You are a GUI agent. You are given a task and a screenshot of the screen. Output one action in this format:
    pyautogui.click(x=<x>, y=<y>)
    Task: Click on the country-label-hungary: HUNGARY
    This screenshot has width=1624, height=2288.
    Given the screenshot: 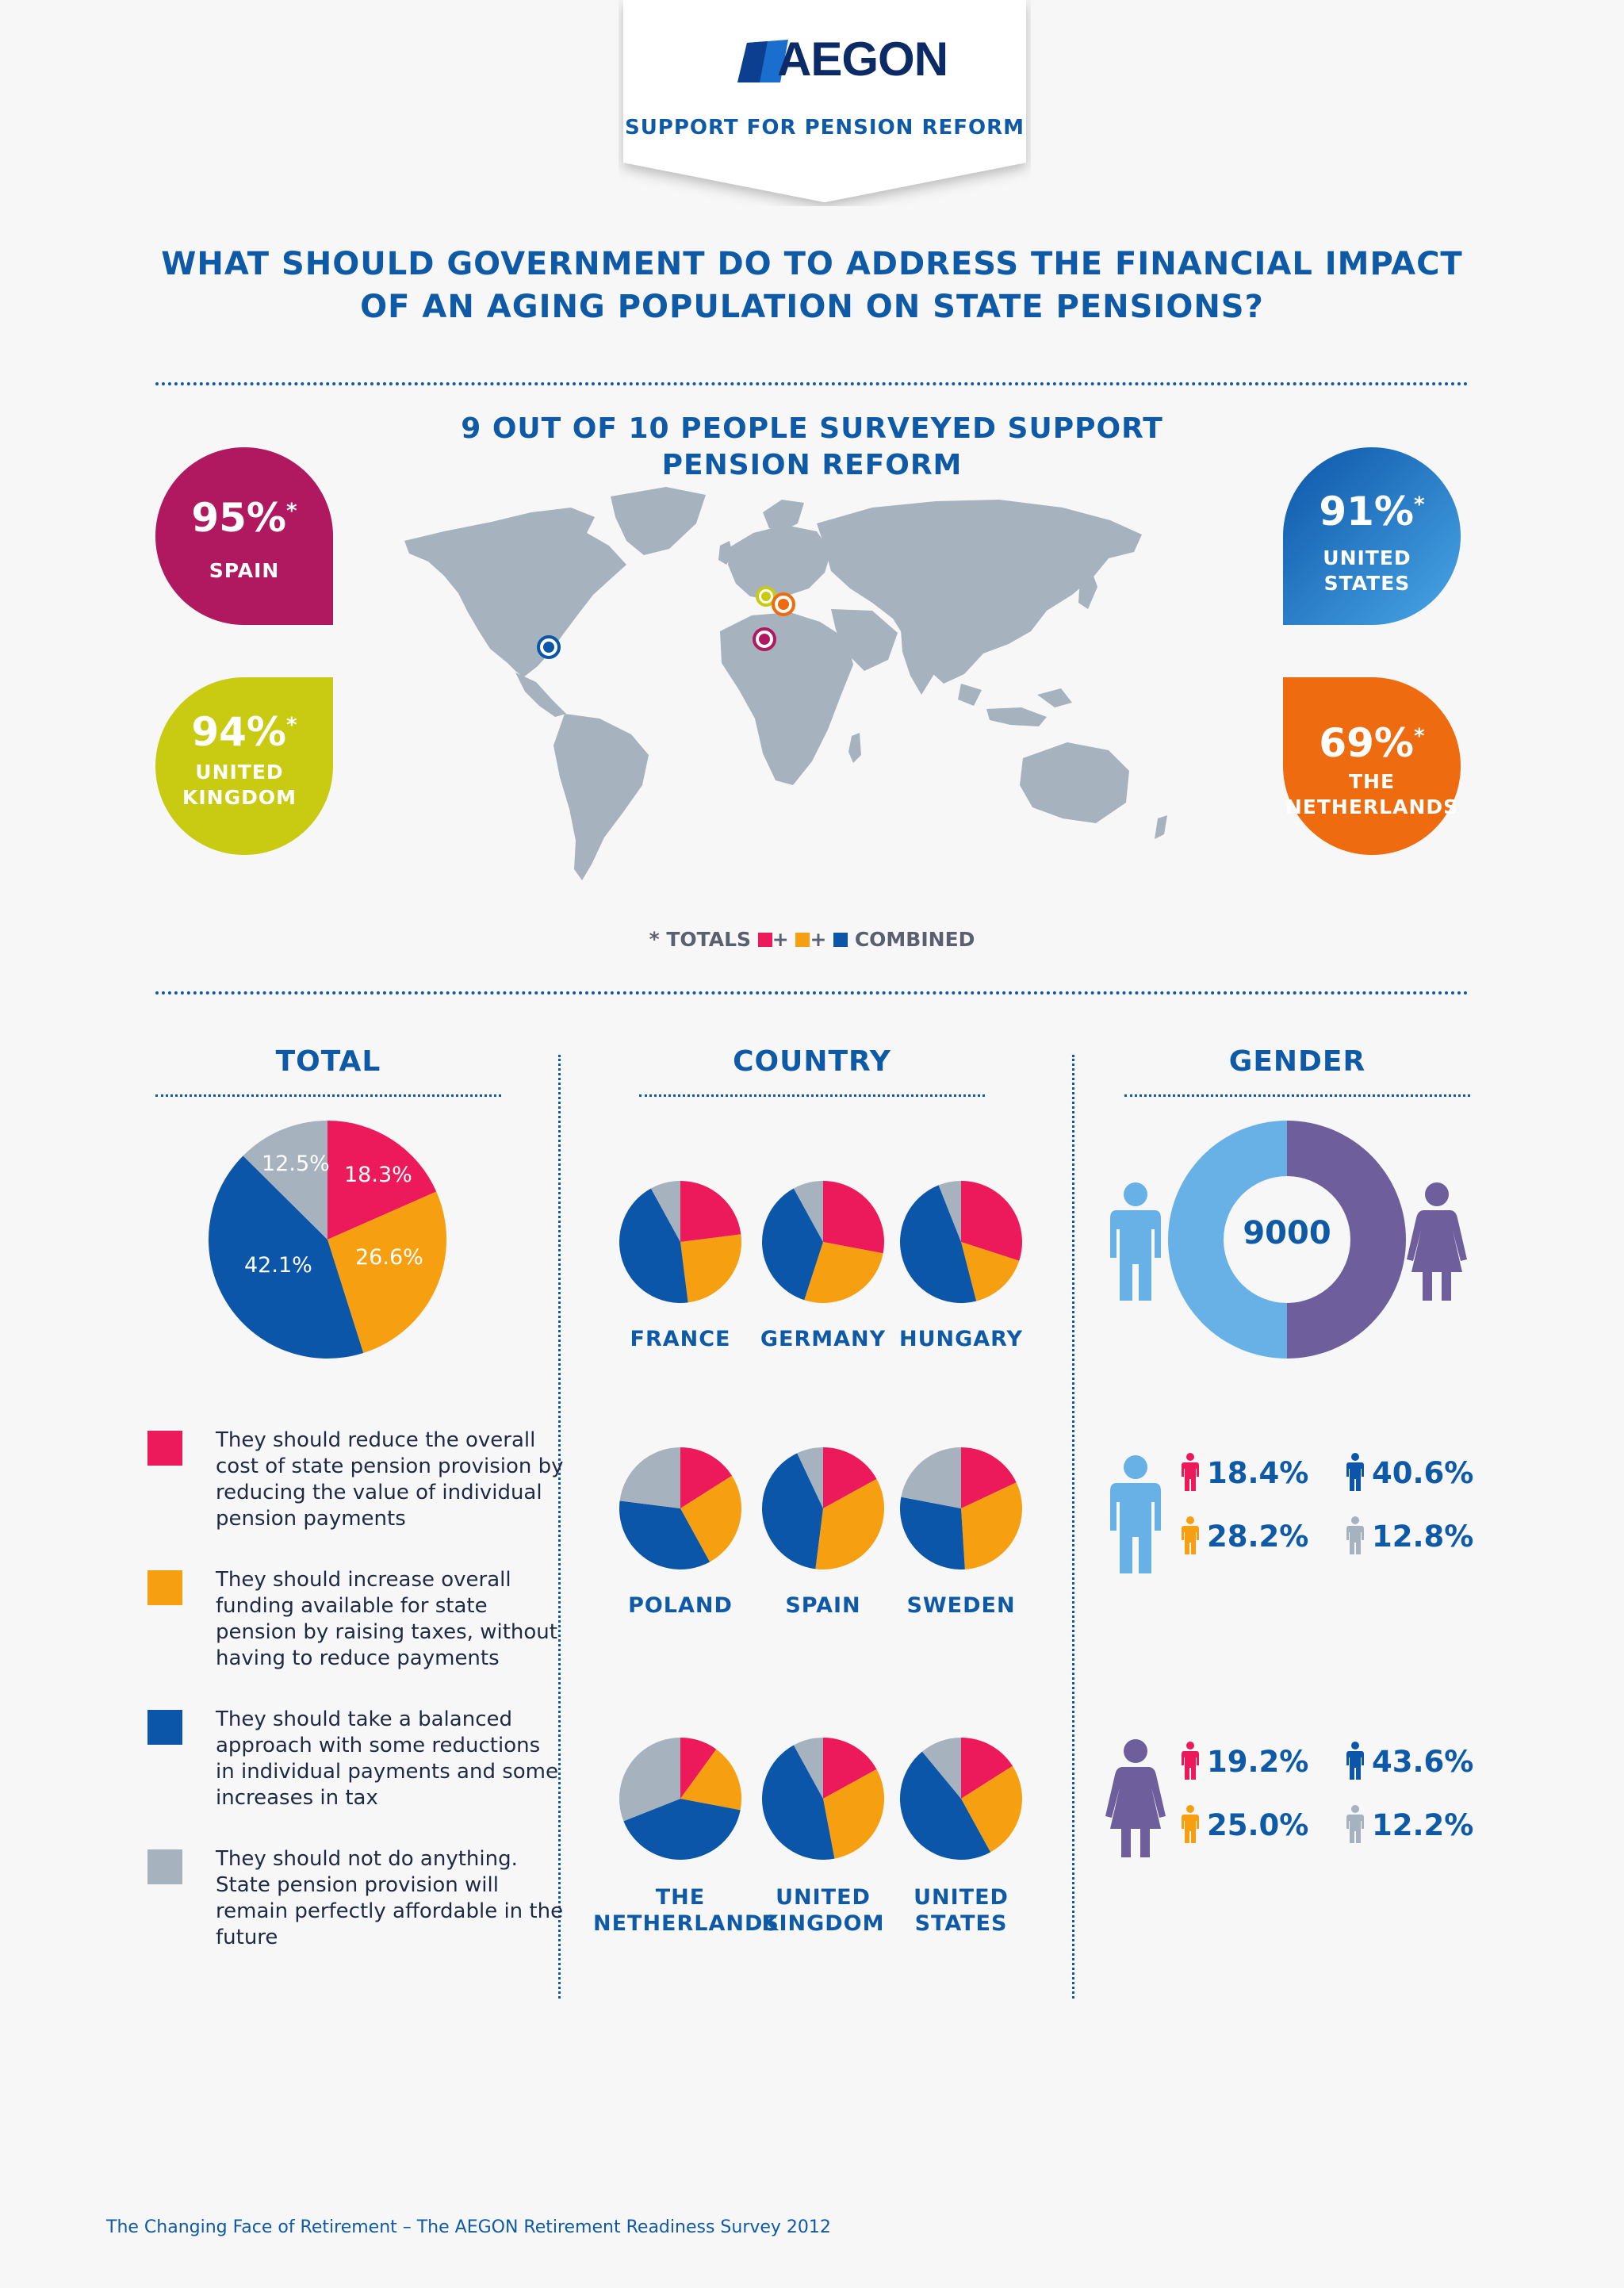 What is the action you would take?
    pyautogui.click(x=961, y=1339)
    